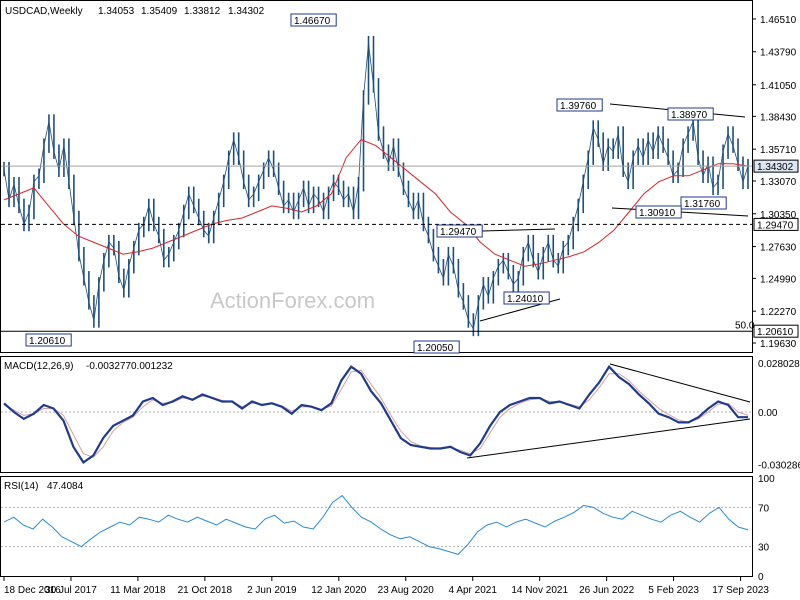  I want to click on rsi-series-group, so click(376, 524).